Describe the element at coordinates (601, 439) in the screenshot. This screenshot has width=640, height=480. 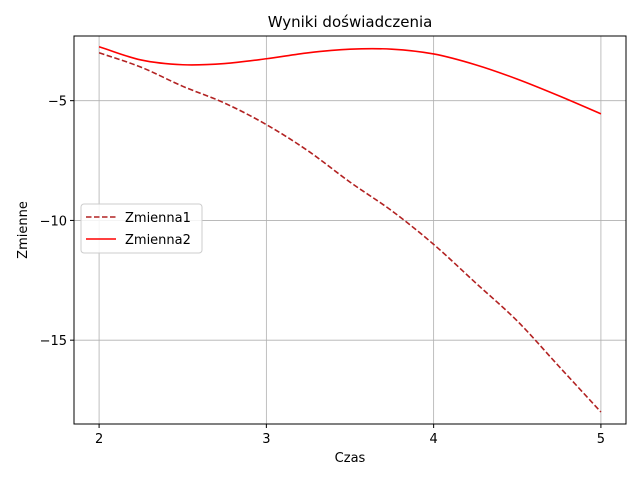
I see `x-tick-label: 5` at that location.